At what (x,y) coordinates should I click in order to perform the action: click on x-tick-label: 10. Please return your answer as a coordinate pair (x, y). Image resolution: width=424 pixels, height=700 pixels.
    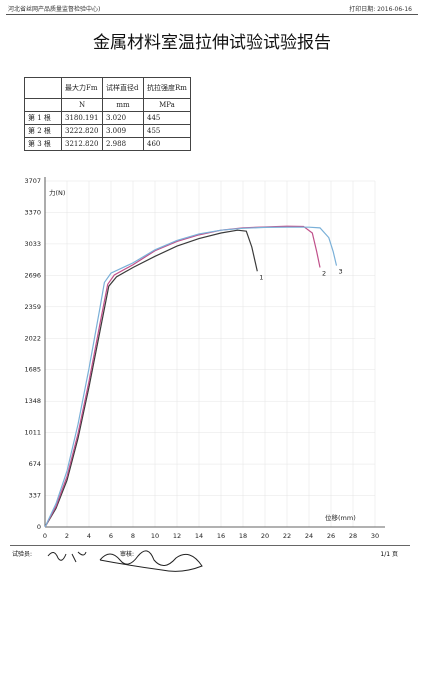
    Looking at the image, I should click on (155, 536).